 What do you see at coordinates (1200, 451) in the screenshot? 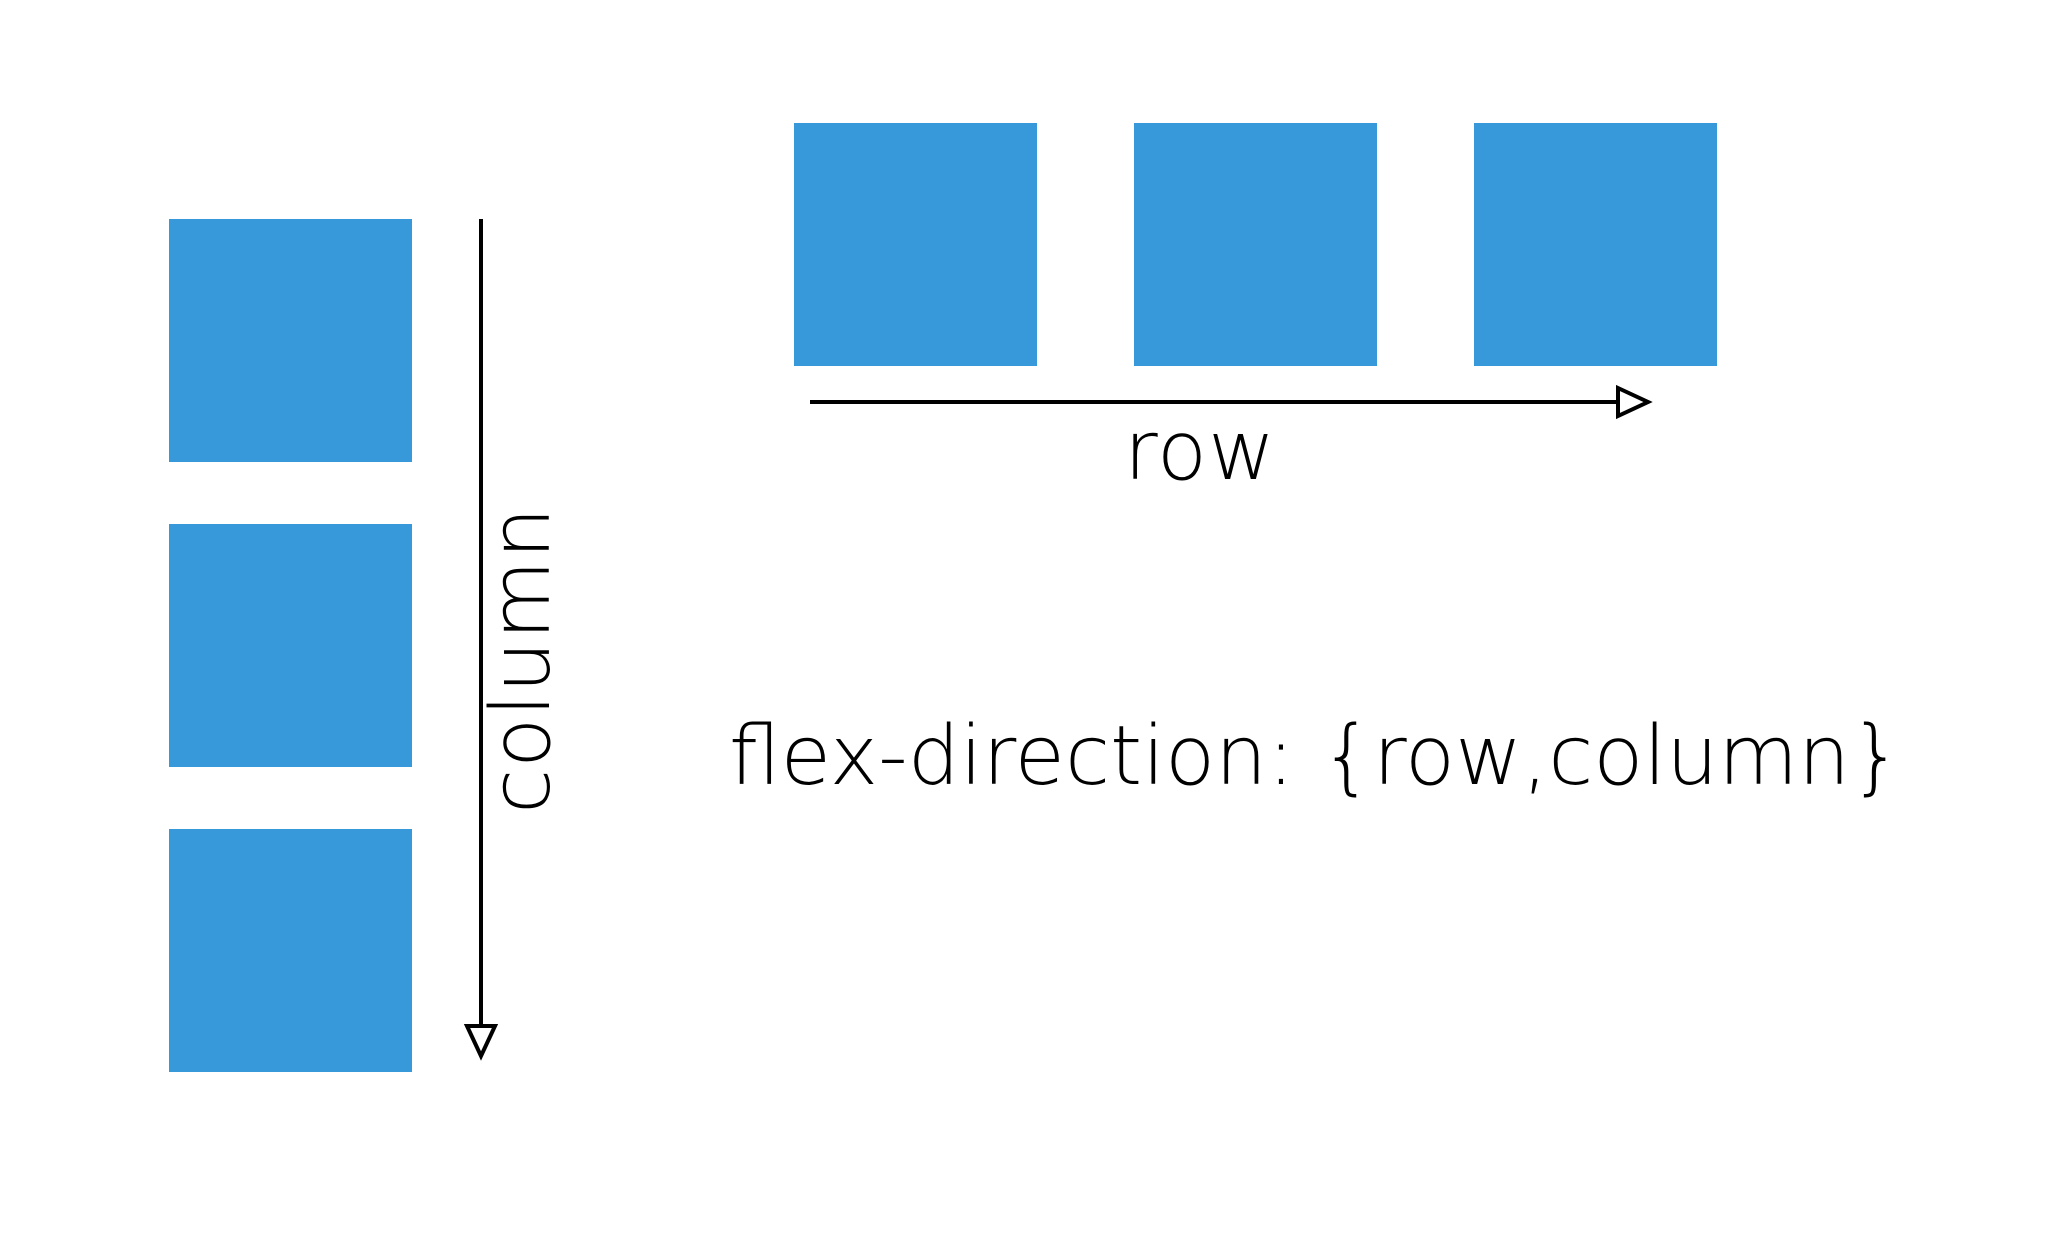
I see `row-label: row` at bounding box center [1200, 451].